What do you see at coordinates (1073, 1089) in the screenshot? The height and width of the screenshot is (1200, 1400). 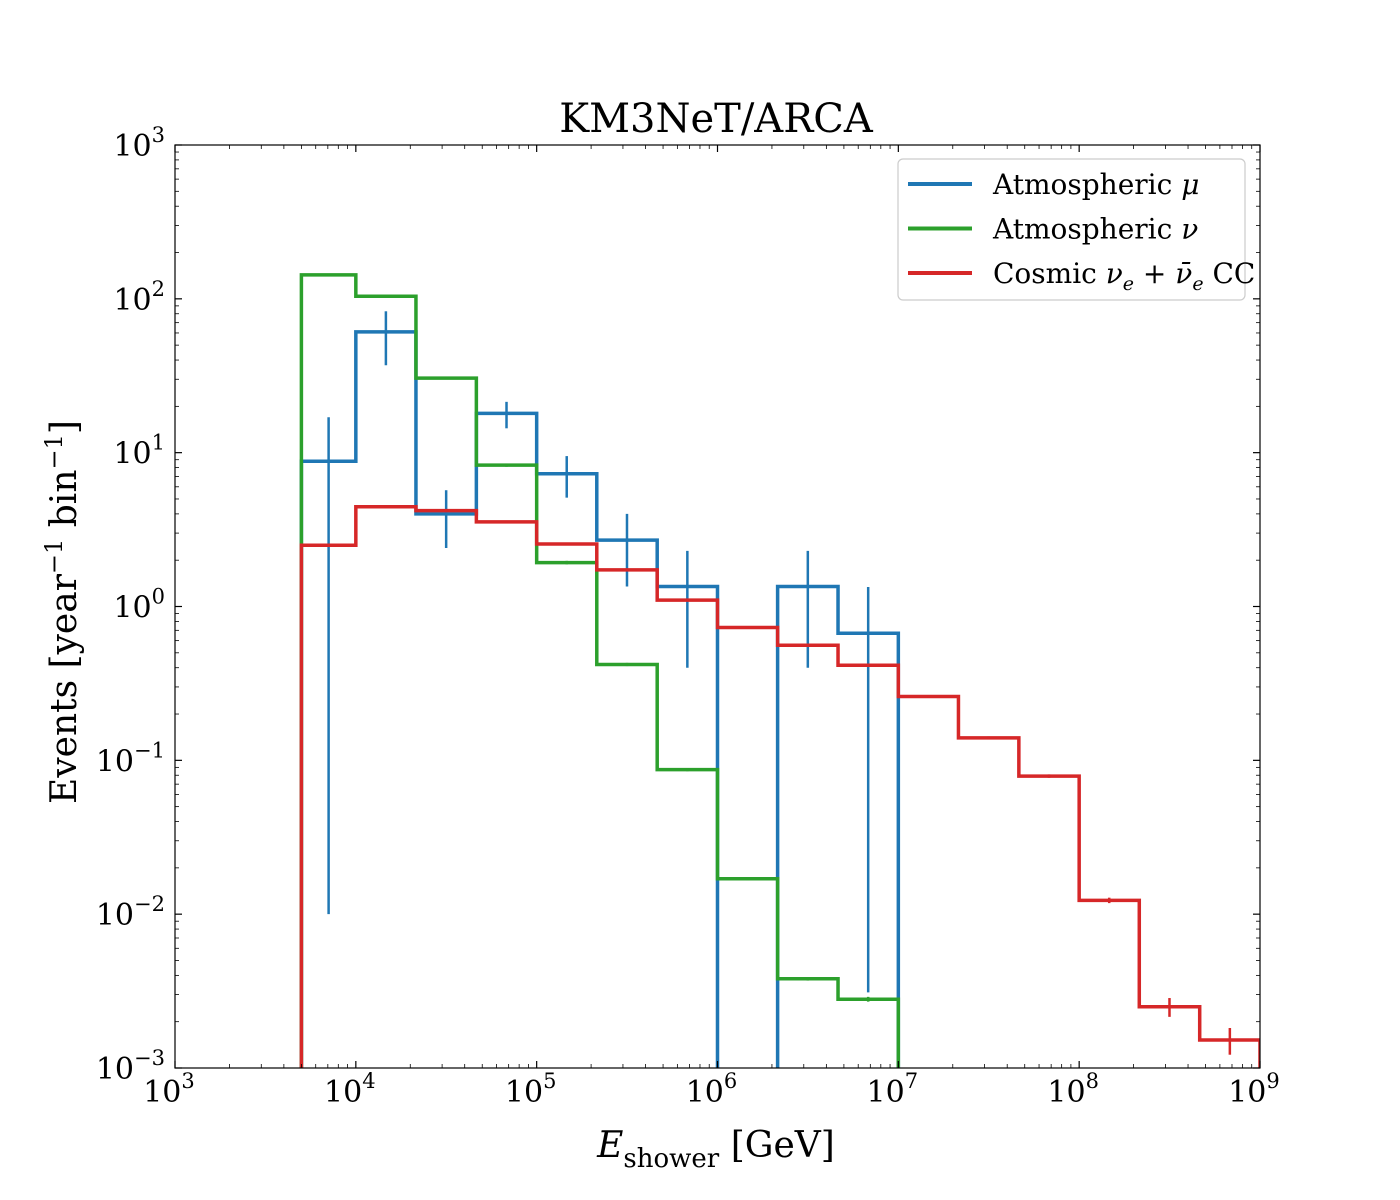 I see `x-tick-label: 10⁸` at bounding box center [1073, 1089].